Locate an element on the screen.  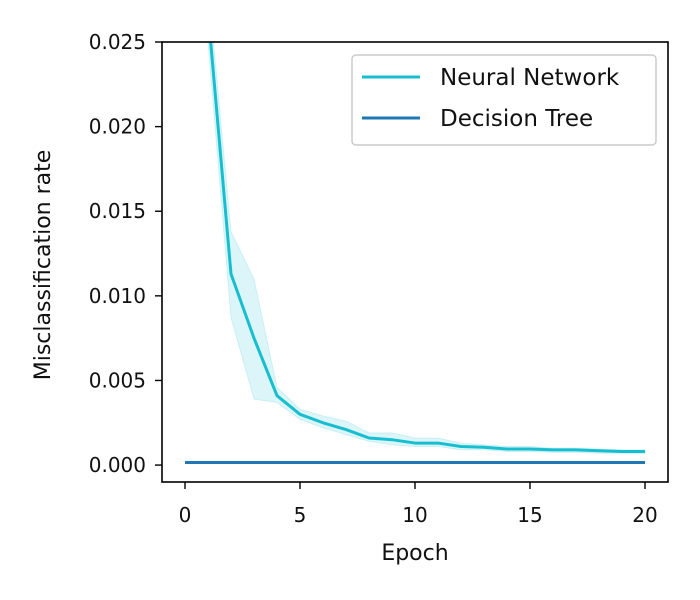
legend-label-neural-network: Neural Network is located at coordinates (530, 78).